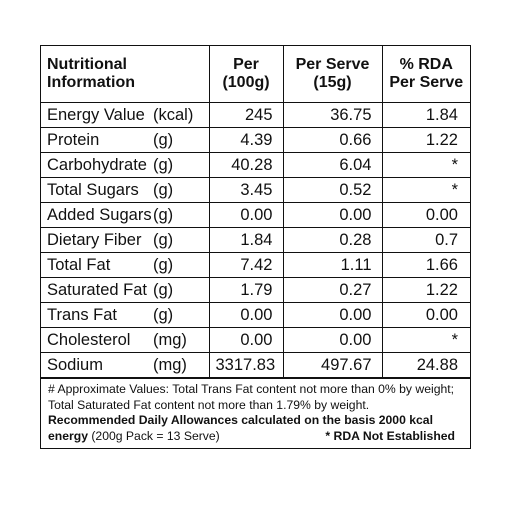 This screenshot has height=510, width=510. I want to click on nutrient-row: Trans Fat (g) 0.00 0.00 0.00, so click(255, 315).